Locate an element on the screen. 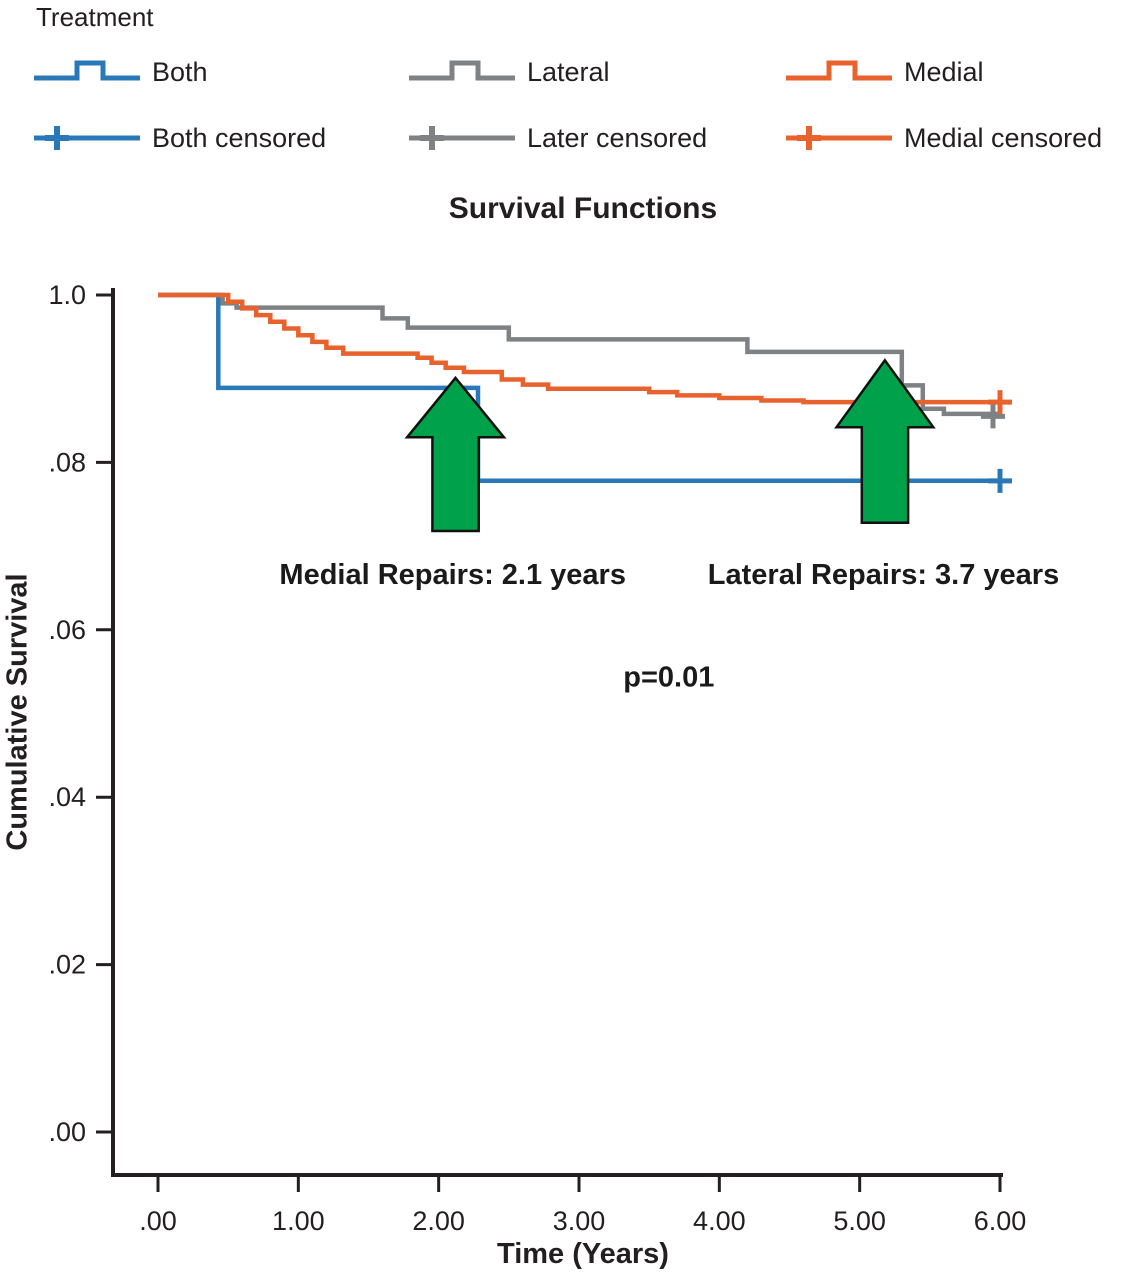 This screenshot has width=1139, height=1280. legend-entry-later-censored: Later censored is located at coordinates (596, 138).